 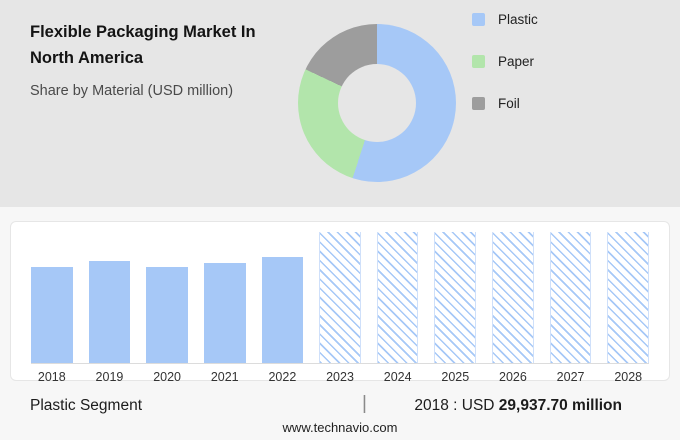 What do you see at coordinates (570, 377) in the screenshot?
I see `x-tick-2027: 2027` at bounding box center [570, 377].